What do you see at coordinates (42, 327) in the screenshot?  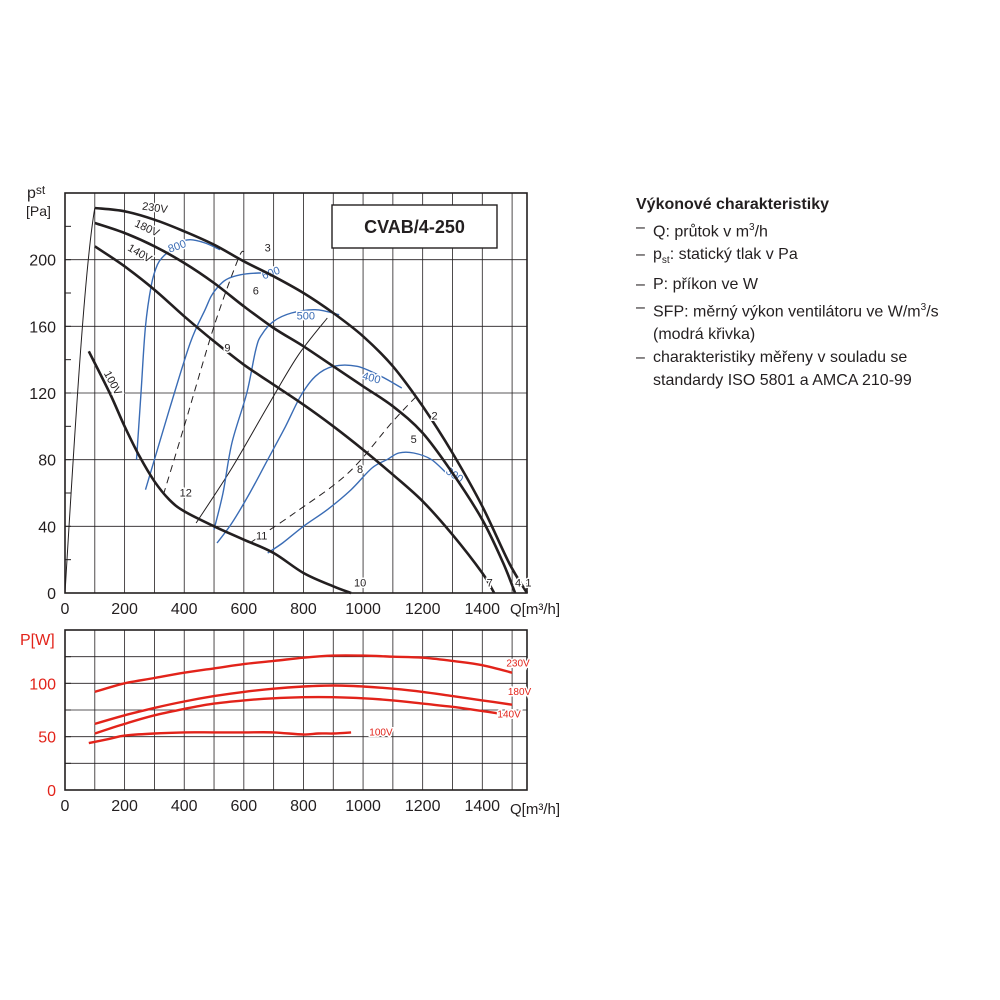 I see `y-tick-label: 160` at bounding box center [42, 327].